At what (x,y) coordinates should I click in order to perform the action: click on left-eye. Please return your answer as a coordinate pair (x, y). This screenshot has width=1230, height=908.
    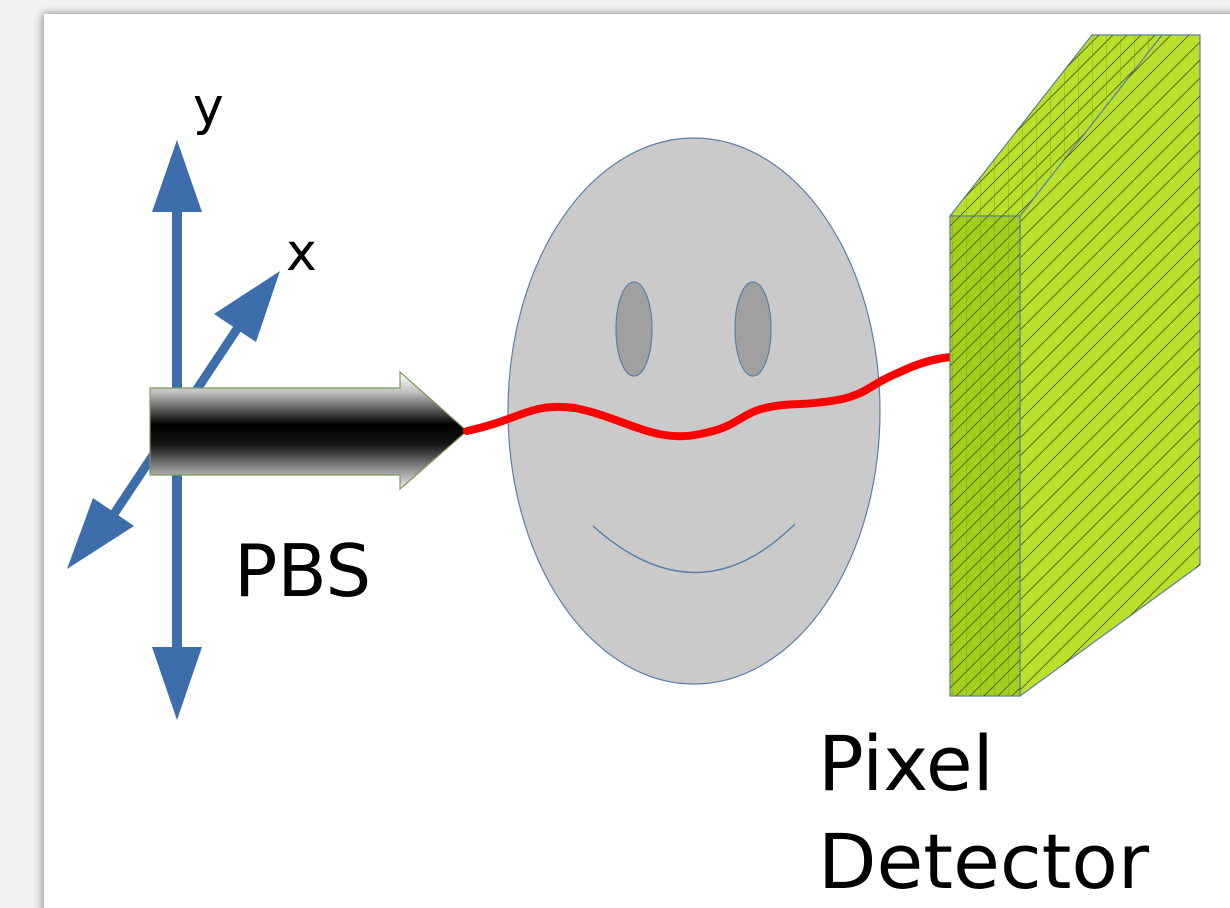
    Looking at the image, I should click on (634, 329).